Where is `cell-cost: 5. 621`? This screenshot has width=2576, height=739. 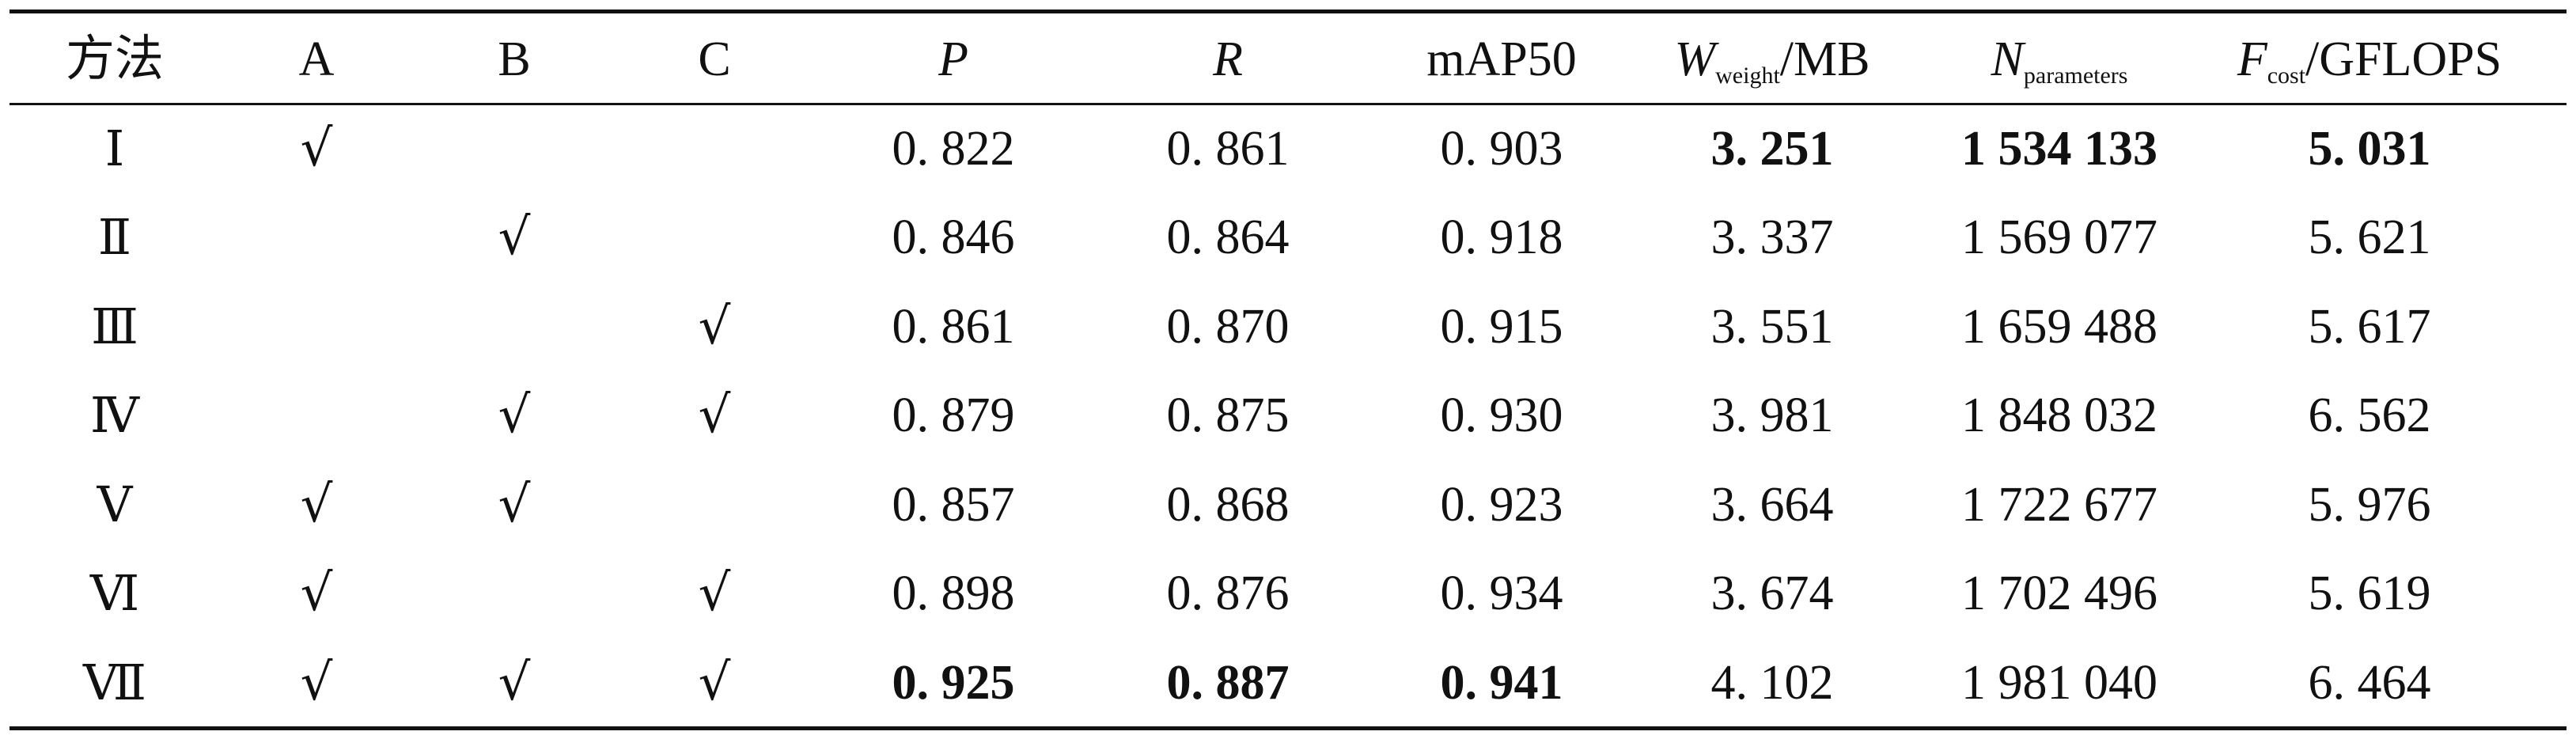
cell-cost: 5. 621 is located at coordinates (2369, 237).